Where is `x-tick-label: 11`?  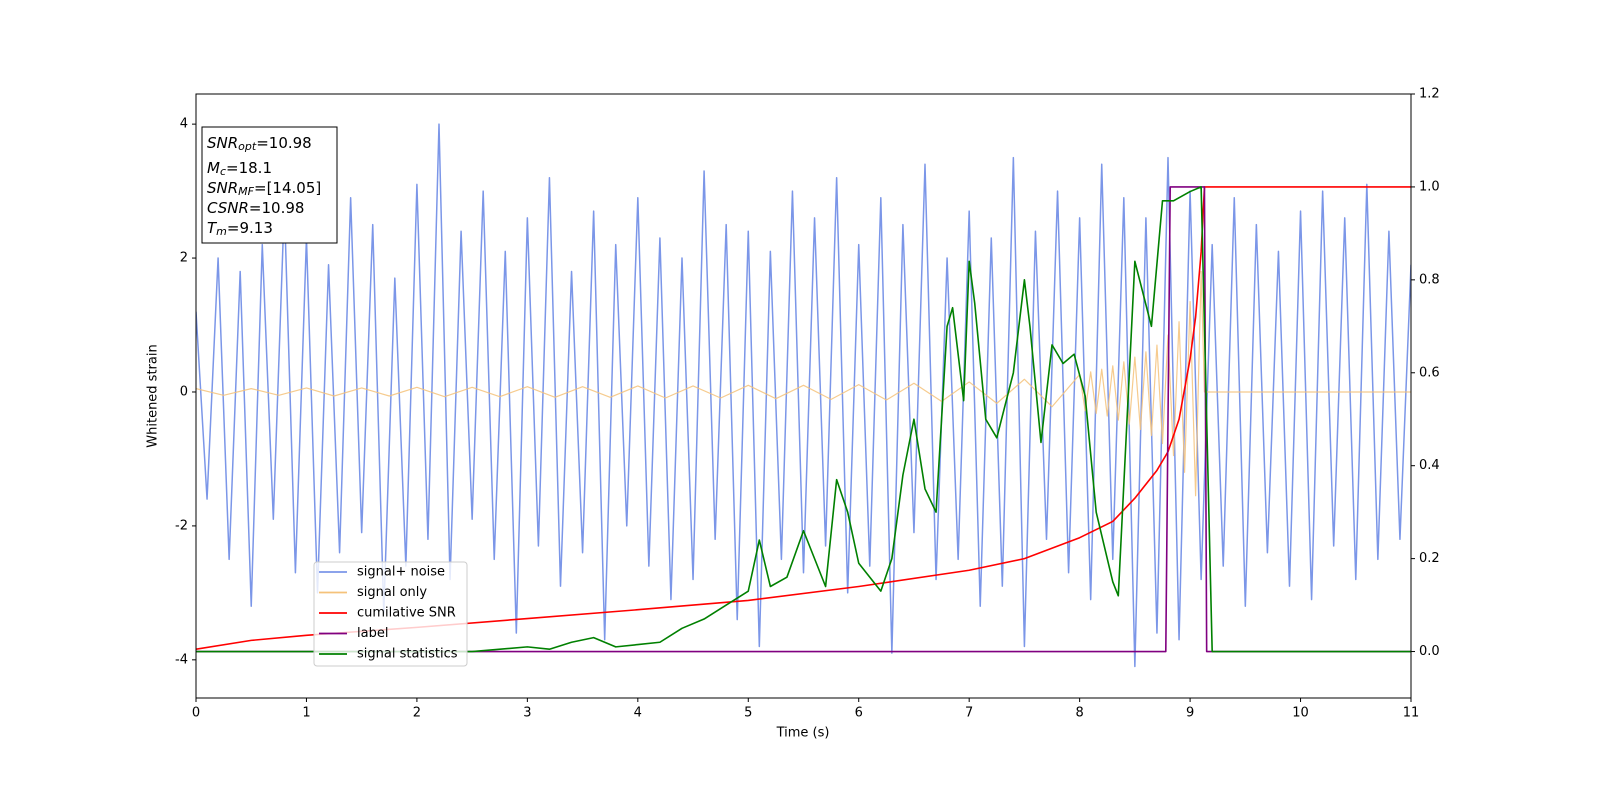 x-tick-label: 11 is located at coordinates (1411, 713).